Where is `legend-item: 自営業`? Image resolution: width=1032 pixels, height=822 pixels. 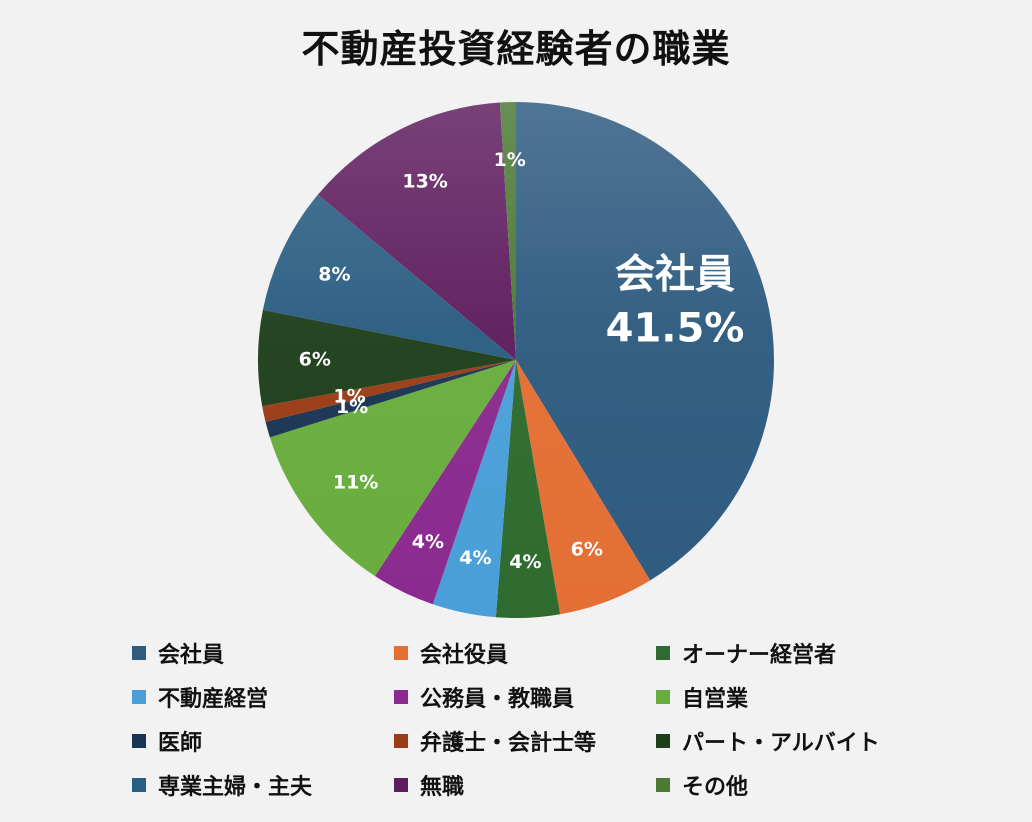
legend-item: 自営業 is located at coordinates (787, 697).